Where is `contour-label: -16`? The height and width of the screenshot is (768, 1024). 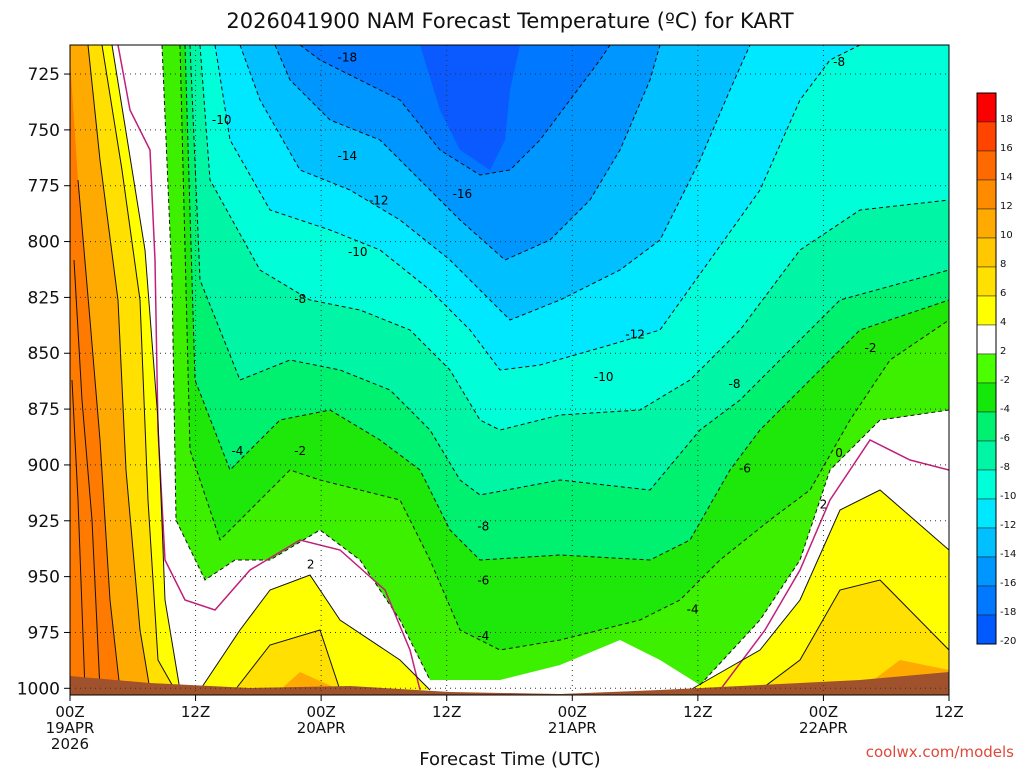 contour-label: -16 is located at coordinates (463, 194).